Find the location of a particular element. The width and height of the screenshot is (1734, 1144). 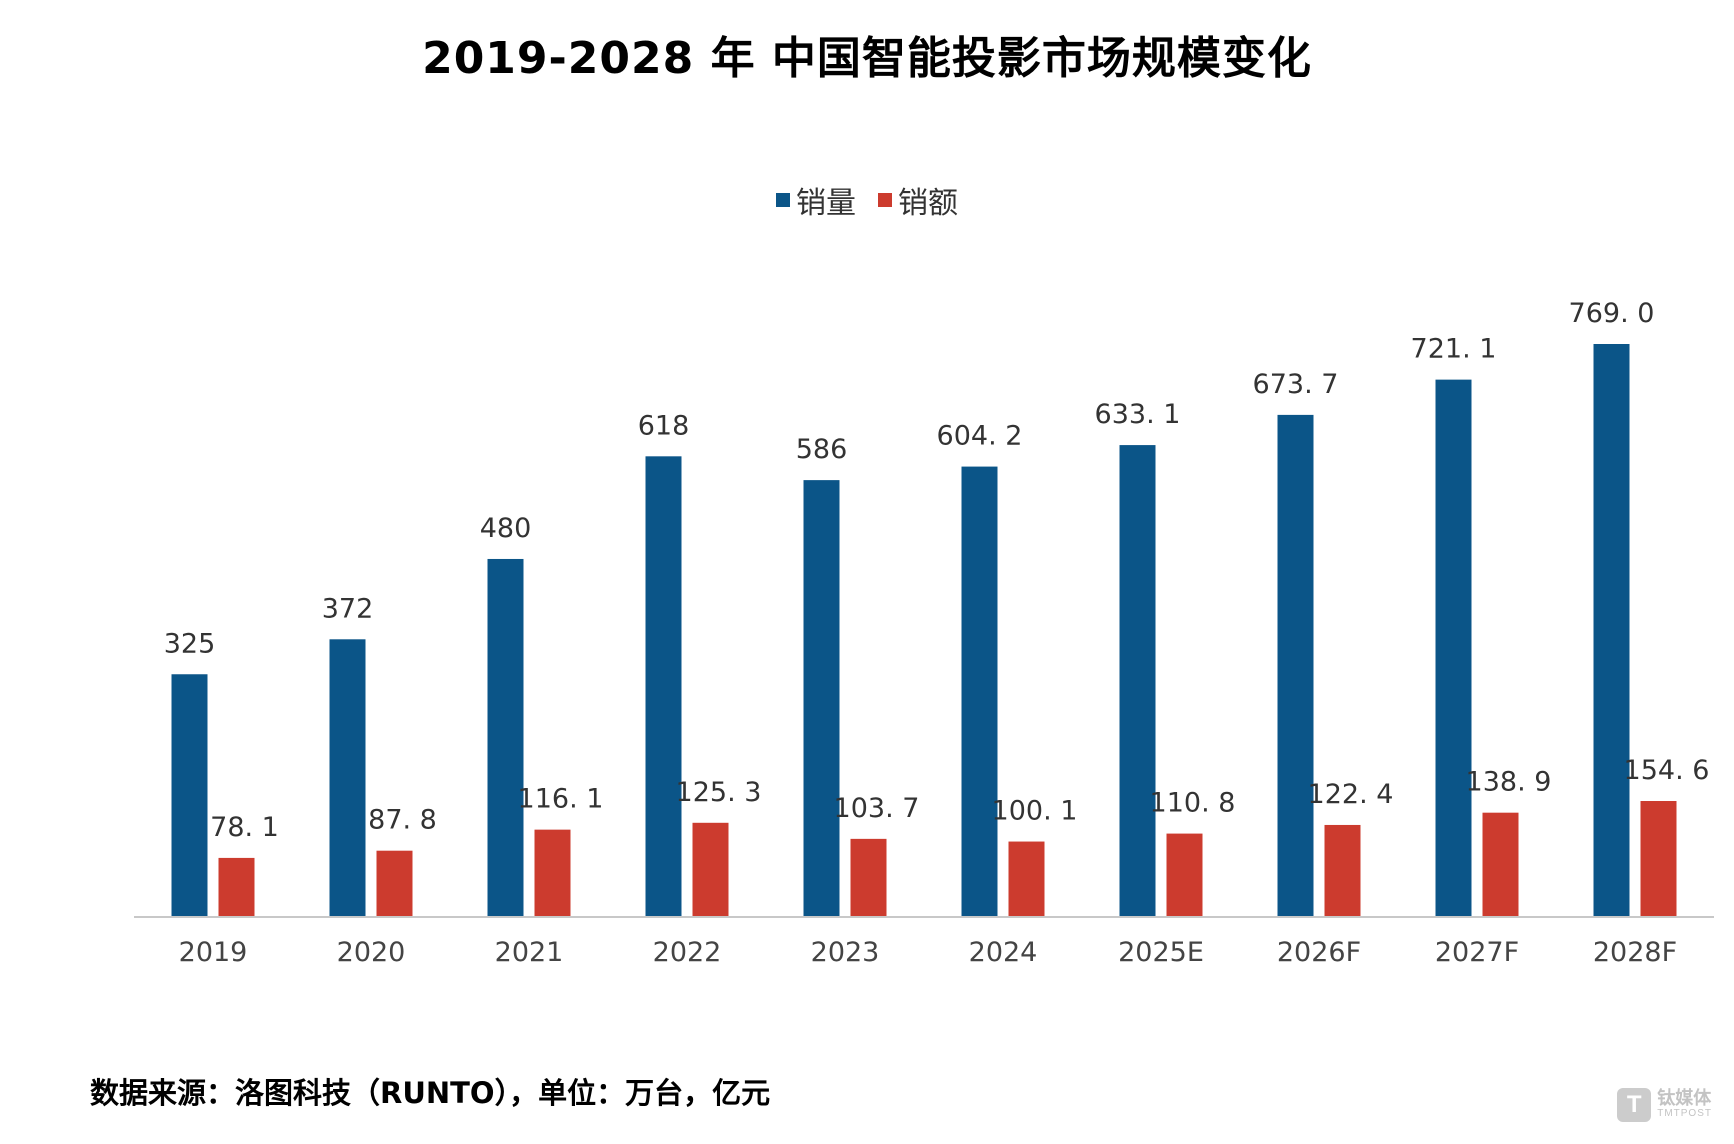

data-label-sales-revenue-2021: 116. 1 is located at coordinates (561, 799).